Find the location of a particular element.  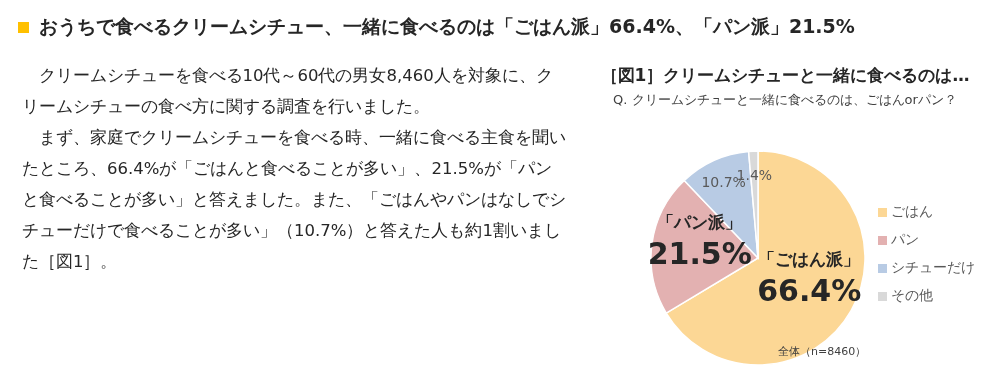

text: おうちで食べるクリームシチュー、一緒に食べるのは「ごはん派」66.4%、「パン派」21.5% is located at coordinates (447, 26).